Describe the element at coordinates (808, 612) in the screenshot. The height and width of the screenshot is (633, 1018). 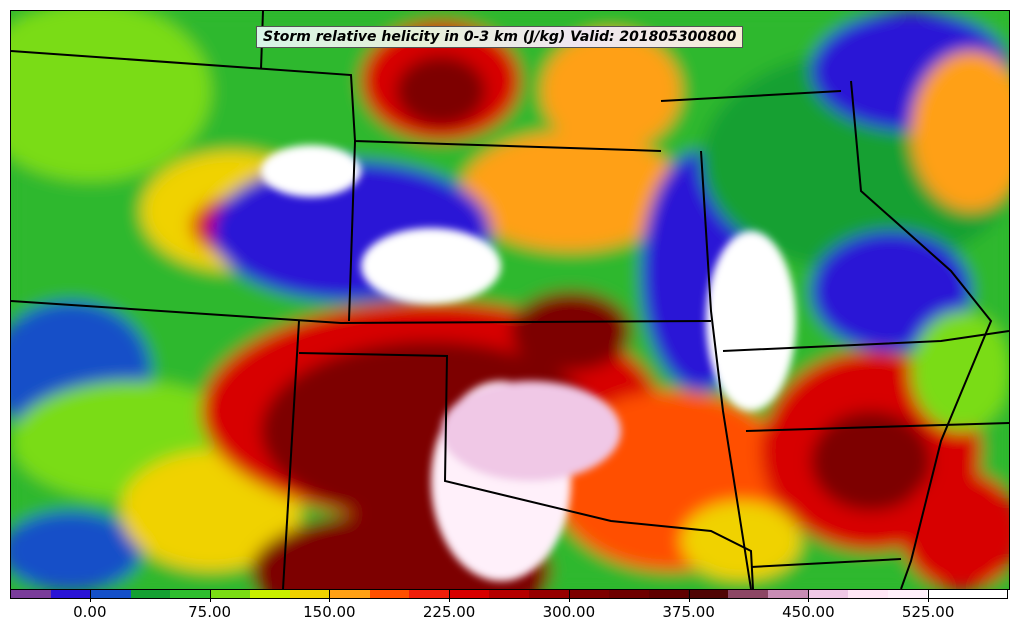
I see `colorbar-tick-label: 450.00` at that location.